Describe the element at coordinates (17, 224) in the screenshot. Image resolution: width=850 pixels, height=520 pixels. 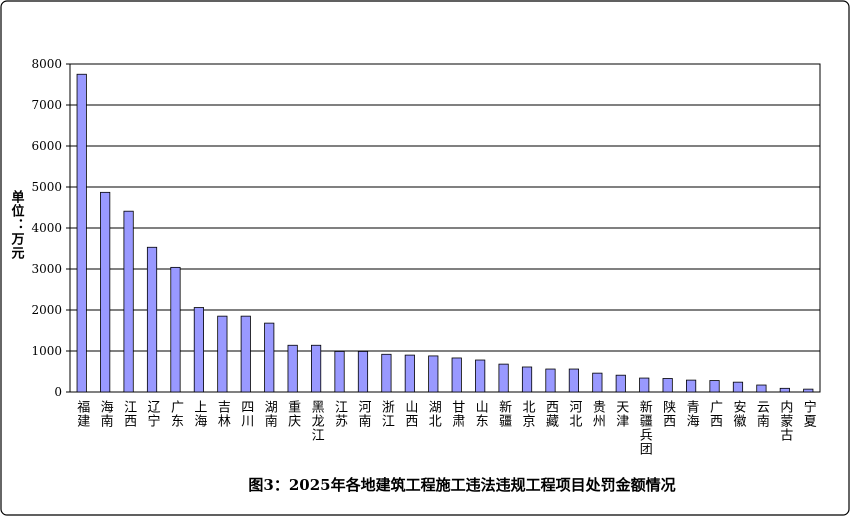
I see `y-axis-label: 单位：万元` at that location.